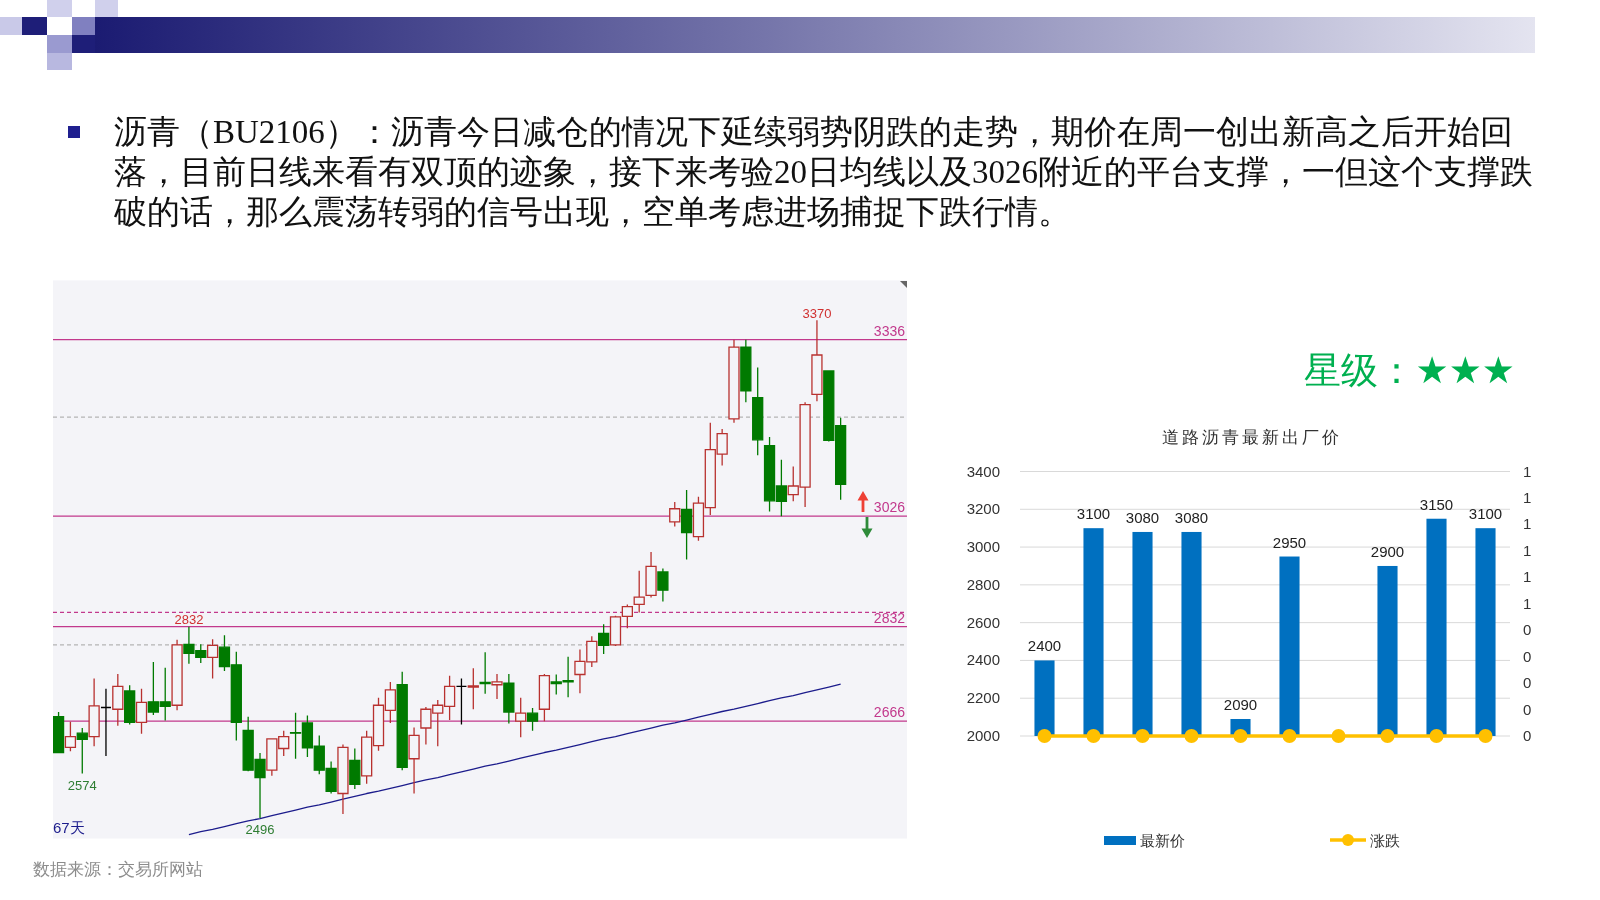  What do you see at coordinates (1252, 437) in the screenshot?
I see `chart-title: 道路沥青最新出厂价` at bounding box center [1252, 437].